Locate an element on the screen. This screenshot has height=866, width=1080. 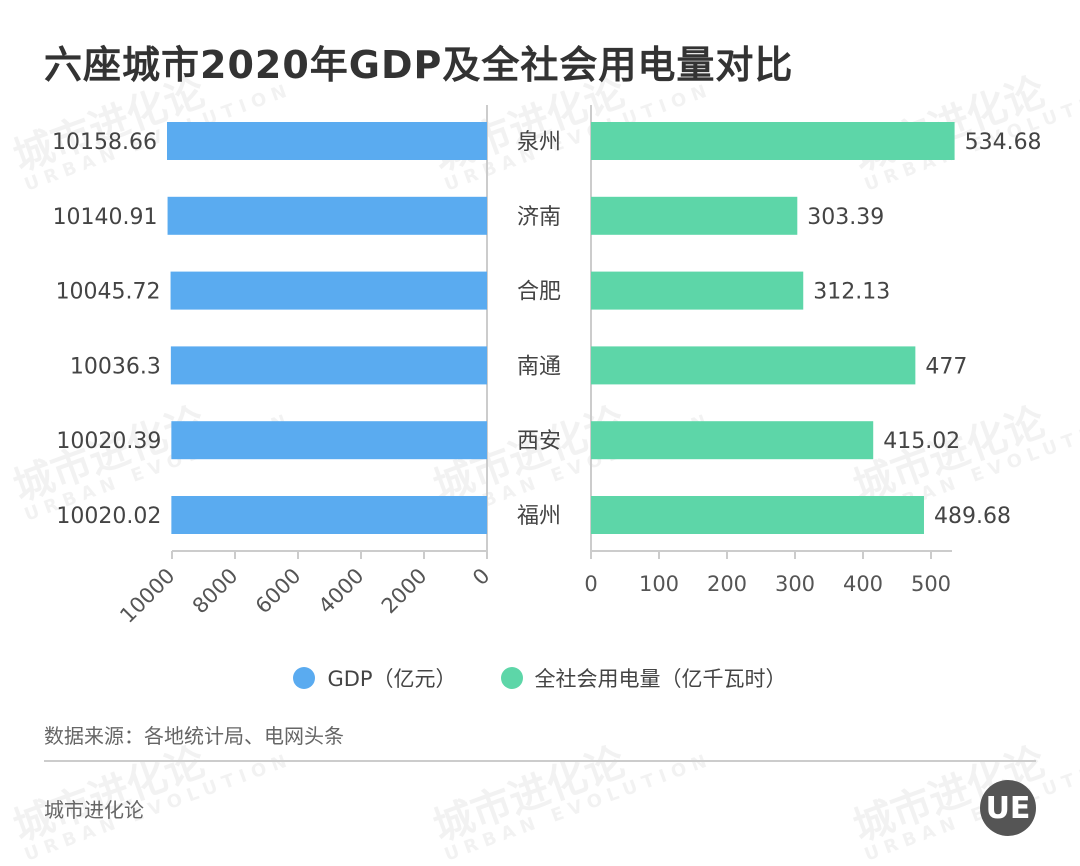
left-tick-label: 0 is located at coordinates (481, 577).